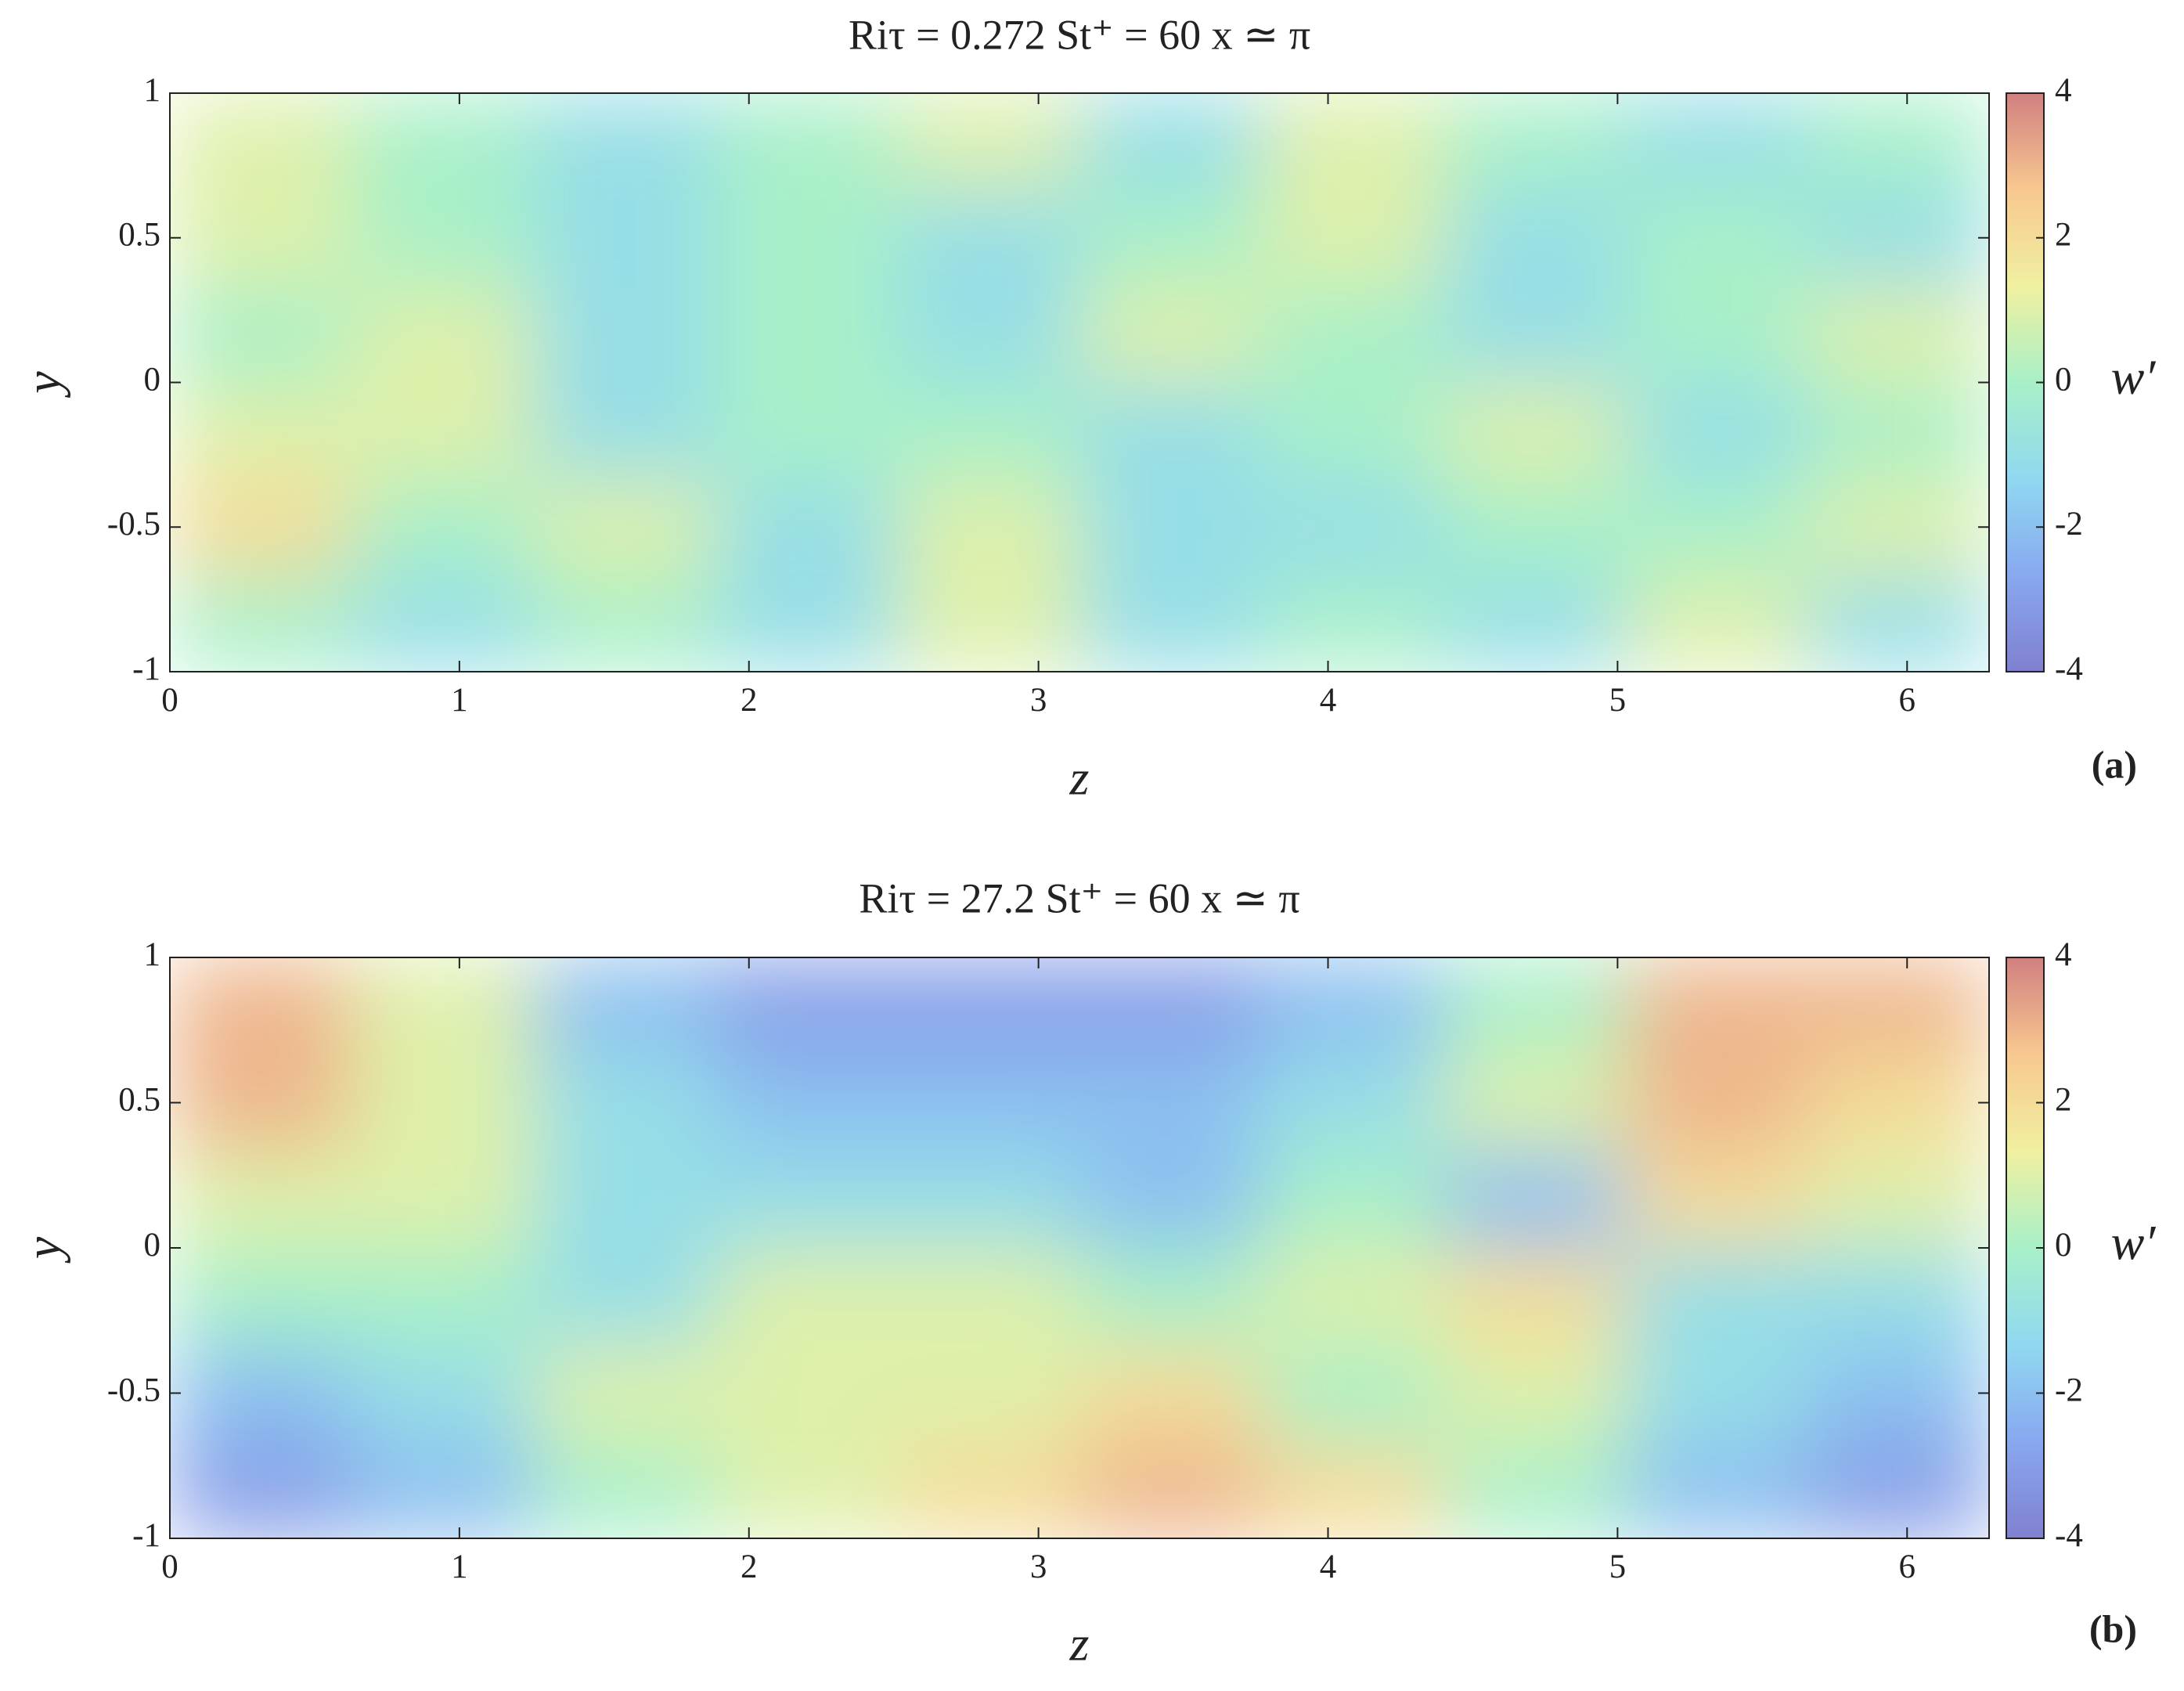 The height and width of the screenshot is (1691, 2184). Describe the element at coordinates (1079, 34) in the screenshot. I see `chart-title: Riτ = 0.272 St⁺ = 60 x ≃ π` at that location.